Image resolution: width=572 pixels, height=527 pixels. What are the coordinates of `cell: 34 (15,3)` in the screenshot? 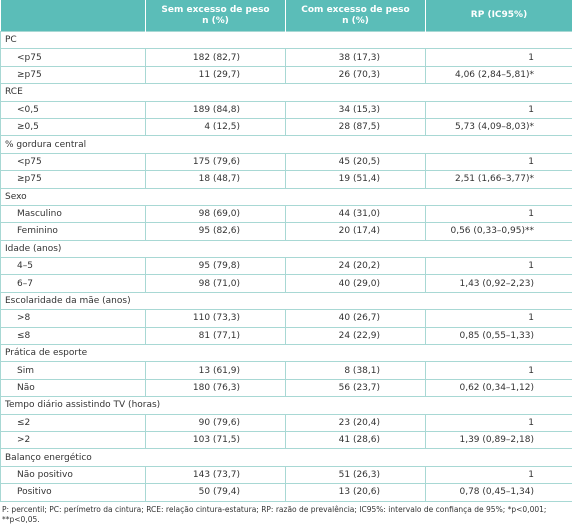 It's located at (355, 109).